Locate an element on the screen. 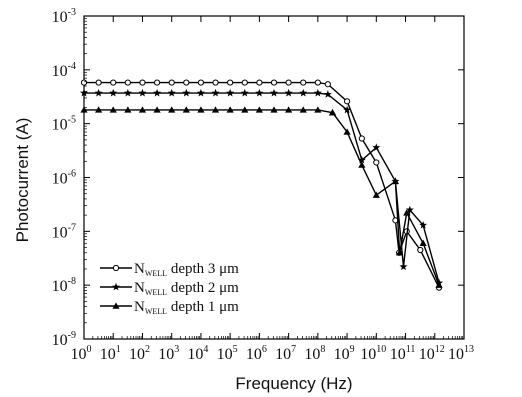 This screenshot has height=397, width=522. legend-entry: NWELL depth 1 μm is located at coordinates (169, 307).